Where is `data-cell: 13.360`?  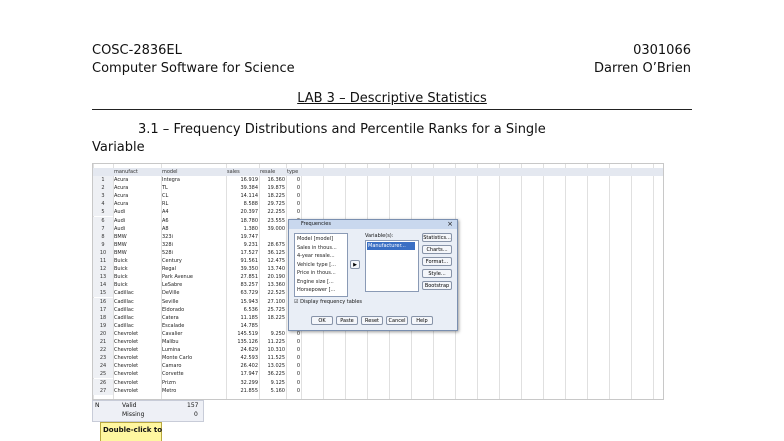
data-cell: 13.360 is located at coordinates (276, 285).